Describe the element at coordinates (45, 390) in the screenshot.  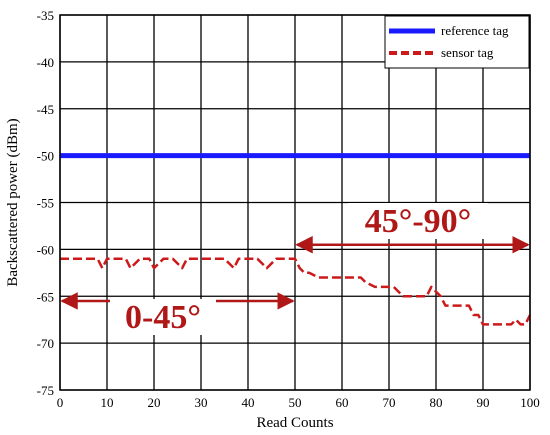
I see `y-tick-label: -75` at that location.